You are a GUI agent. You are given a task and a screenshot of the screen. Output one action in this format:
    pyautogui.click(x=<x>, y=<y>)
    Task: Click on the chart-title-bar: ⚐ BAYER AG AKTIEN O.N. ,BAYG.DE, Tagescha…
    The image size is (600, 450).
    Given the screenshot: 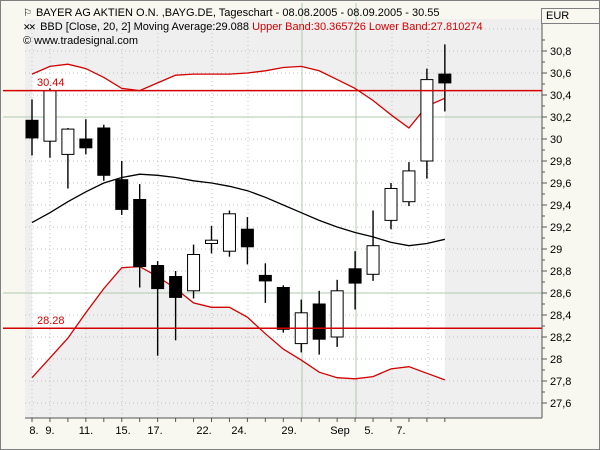 What is the action you would take?
    pyautogui.click(x=231, y=13)
    